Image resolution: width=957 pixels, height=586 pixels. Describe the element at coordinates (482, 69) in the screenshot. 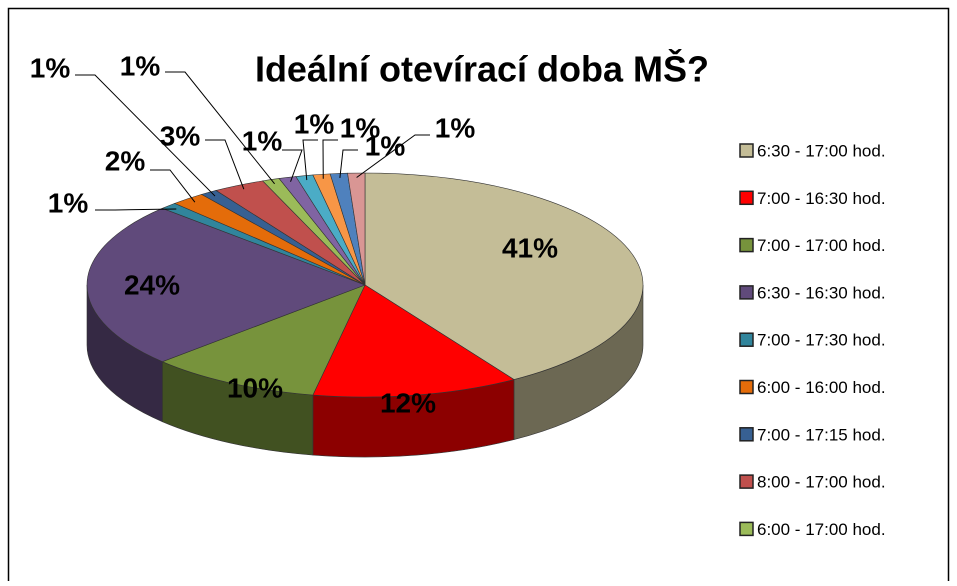

I see `chart-title: Ideální otevírací doba MŠ?` at that location.